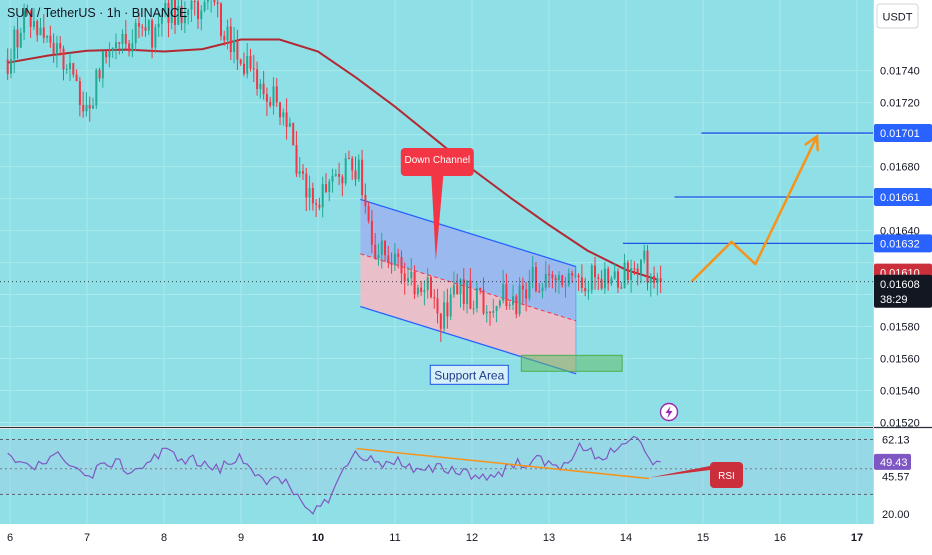 The height and width of the screenshot is (555, 932). Describe the element at coordinates (164, 538) in the screenshot. I see `time-tick-label: 8` at that location.